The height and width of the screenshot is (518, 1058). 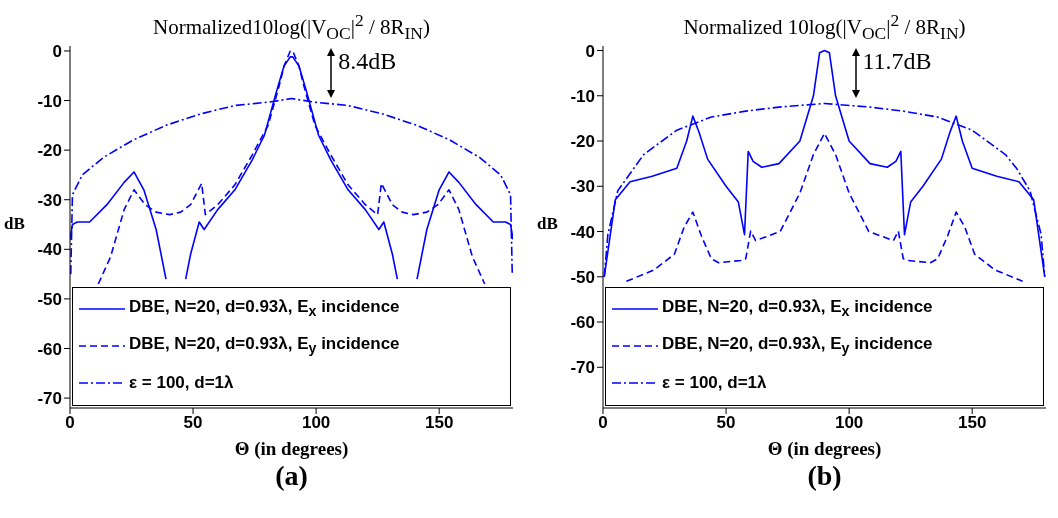 What do you see at coordinates (824, 207) in the screenshot?
I see `line-series` at bounding box center [824, 207].